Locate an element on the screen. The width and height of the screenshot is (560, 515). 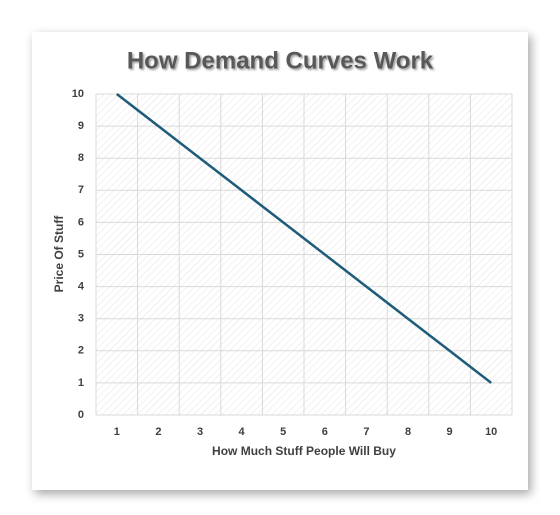
y-tick-label: 5 is located at coordinates (81, 254).